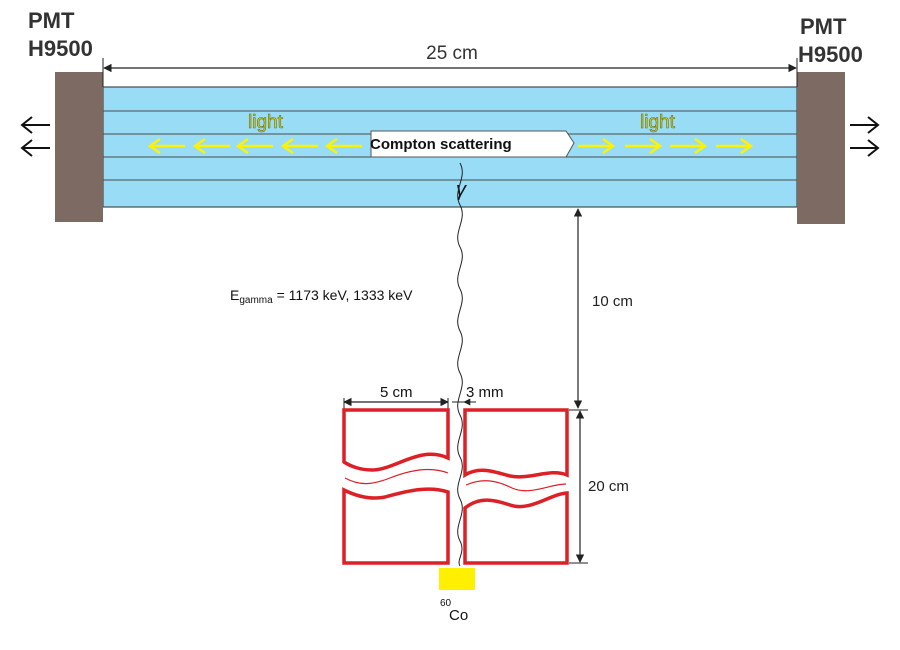 The width and height of the screenshot is (900, 650). I want to click on light-arrows-left, so click(254, 146).